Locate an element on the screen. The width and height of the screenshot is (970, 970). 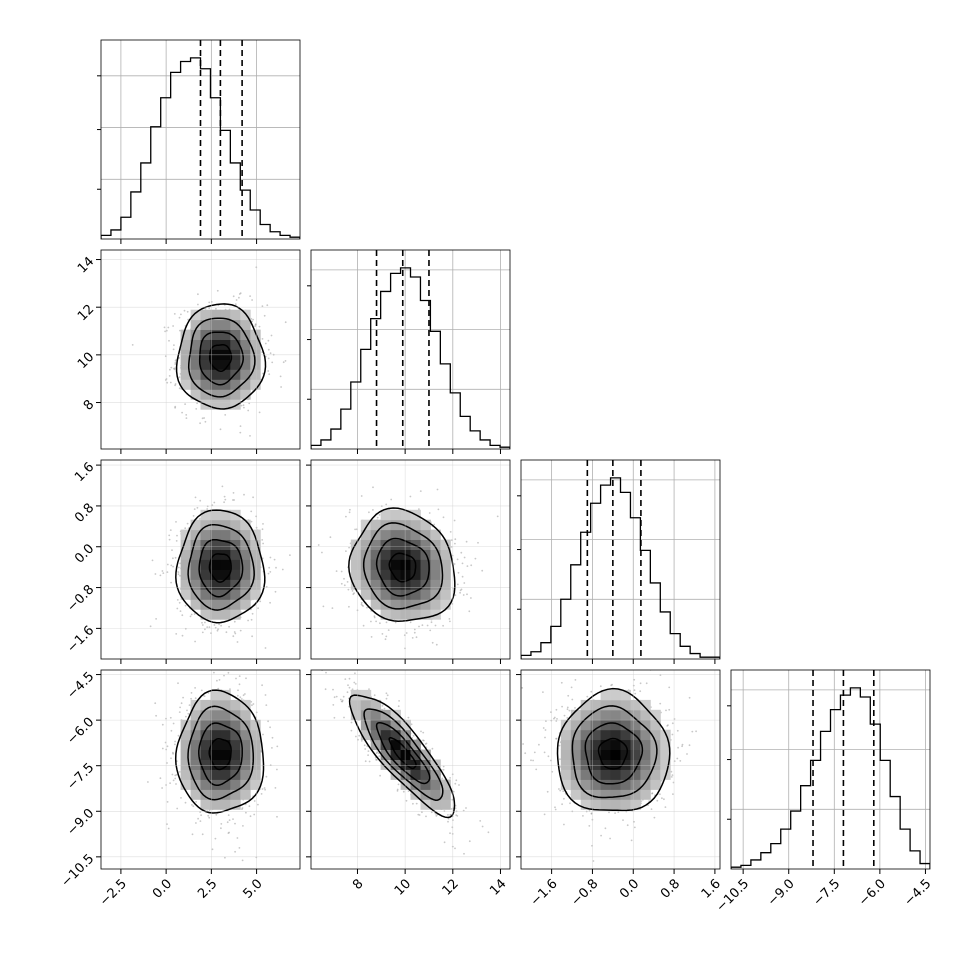
ytick-label-2-3: 0.8 is located at coordinates (84, 513).